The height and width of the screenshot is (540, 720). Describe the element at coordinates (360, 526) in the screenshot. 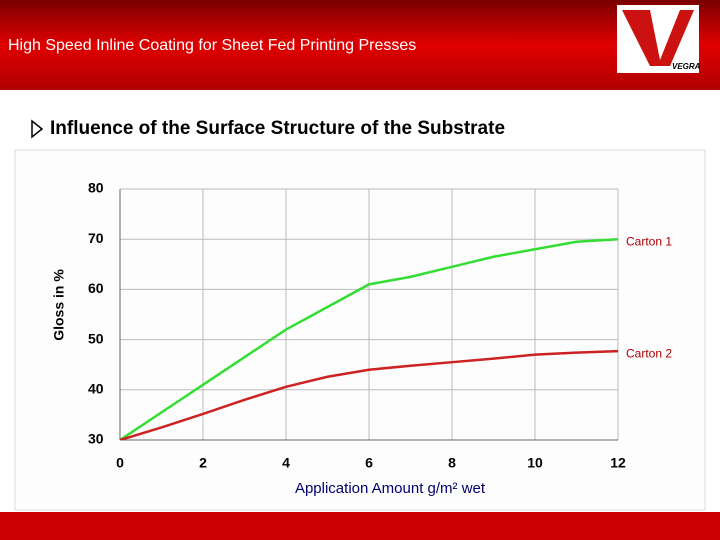

I see `footer-band` at that location.